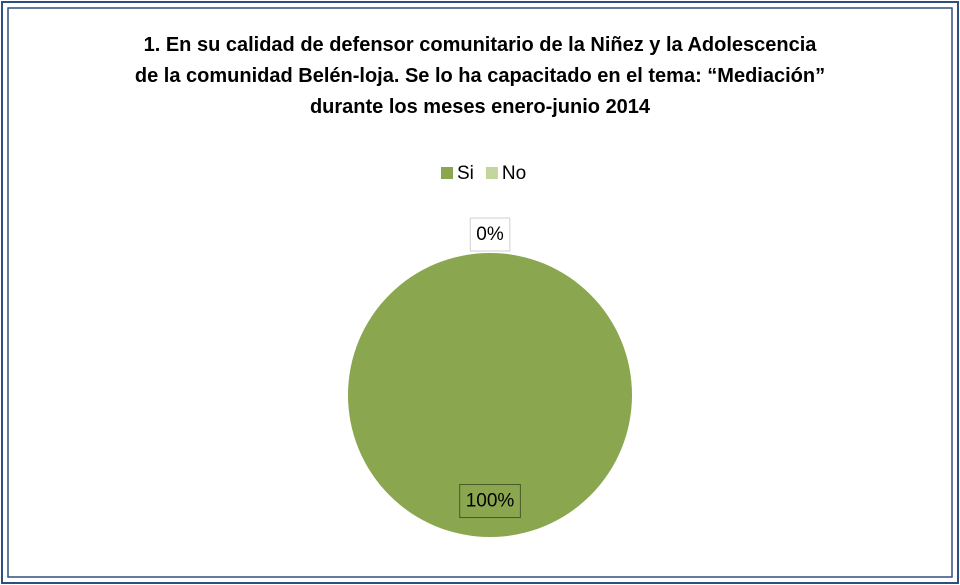  Describe the element at coordinates (490, 395) in the screenshot. I see `pie-slice` at that location.